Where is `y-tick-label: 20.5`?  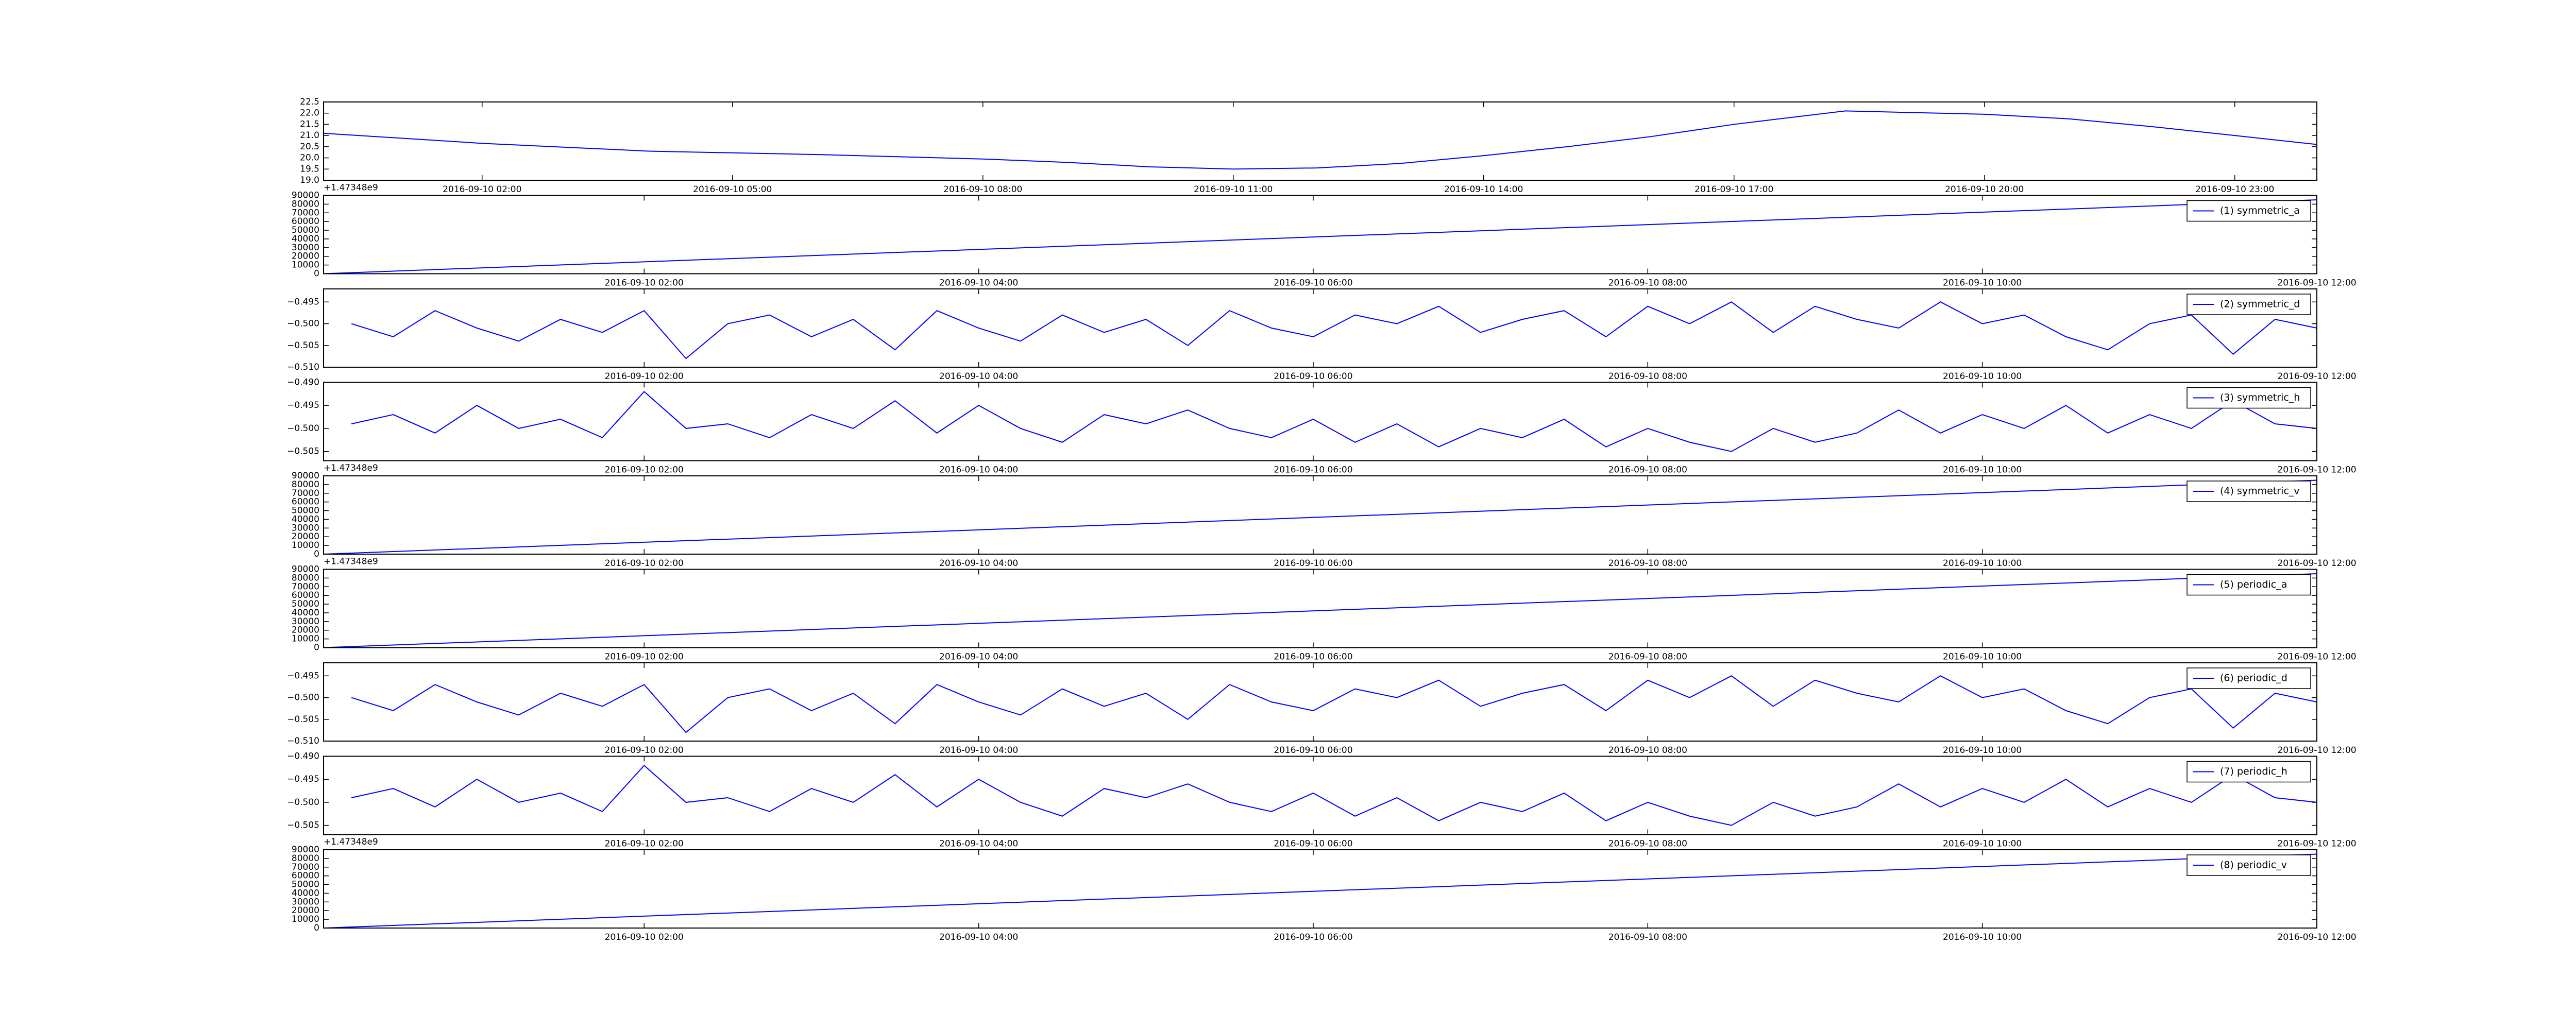
y-tick-label: 20.5 is located at coordinates (309, 147).